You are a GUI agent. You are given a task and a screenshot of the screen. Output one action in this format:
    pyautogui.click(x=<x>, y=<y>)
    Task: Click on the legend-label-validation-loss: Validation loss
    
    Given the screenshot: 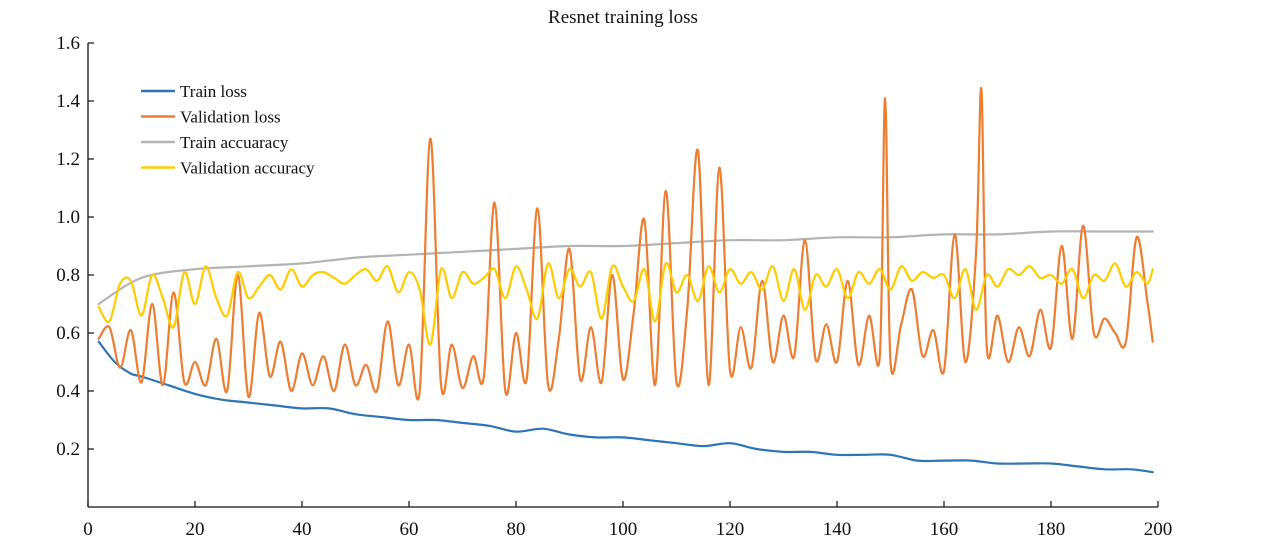 What is the action you would take?
    pyautogui.click(x=230, y=117)
    